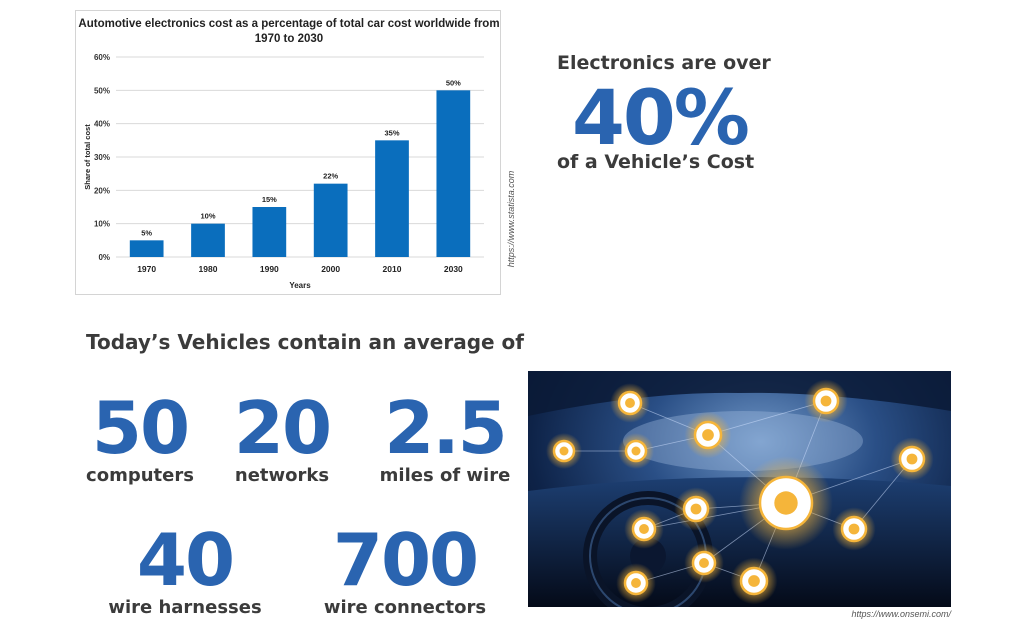 The image size is (1024, 628). What do you see at coordinates (405, 560) in the screenshot?
I see `stat-number: 700` at bounding box center [405, 560].